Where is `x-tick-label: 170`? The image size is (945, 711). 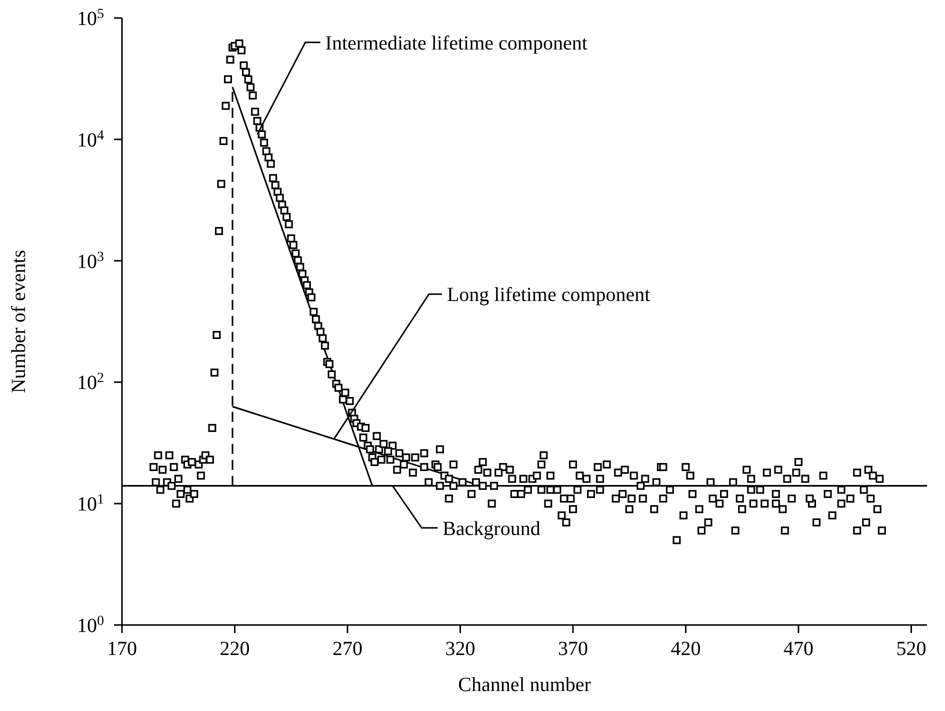
x-tick-label: 170 is located at coordinates (122, 649).